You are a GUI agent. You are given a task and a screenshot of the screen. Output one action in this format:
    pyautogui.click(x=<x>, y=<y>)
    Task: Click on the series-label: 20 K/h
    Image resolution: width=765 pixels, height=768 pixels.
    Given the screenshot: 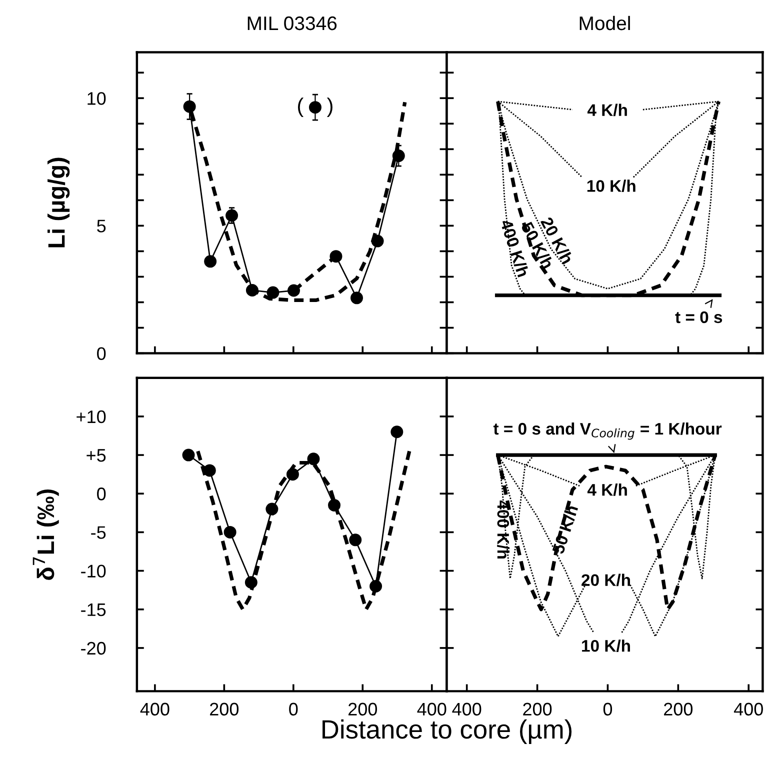 What is the action you would take?
    pyautogui.click(x=606, y=580)
    